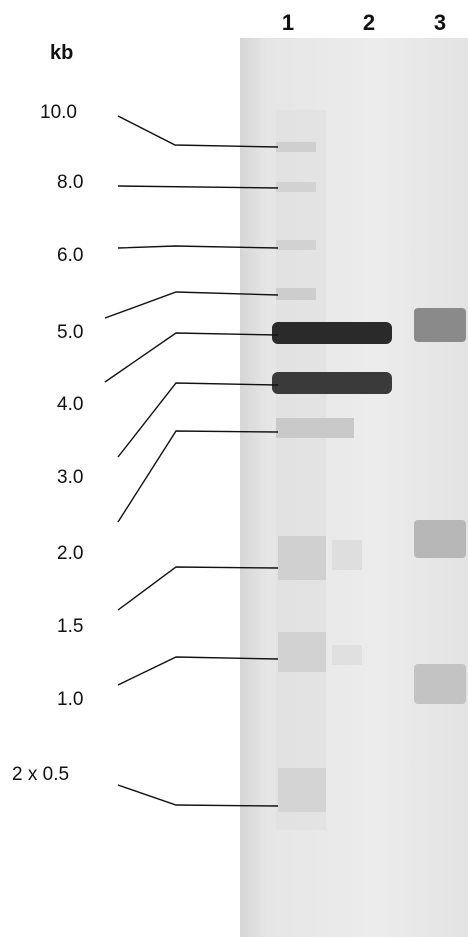 This screenshot has height=937, width=468. Describe the element at coordinates (58, 112) in the screenshot. I see `size-label-10: 10.0` at that location.